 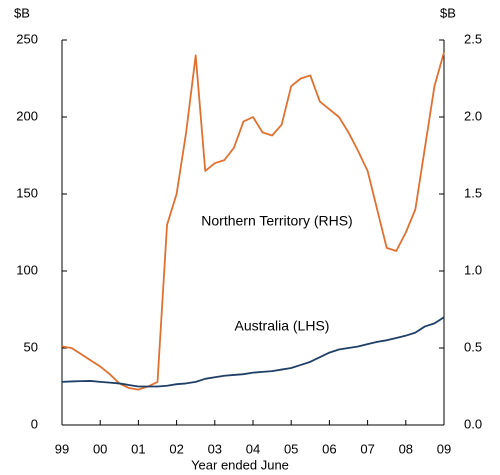 I want to click on x-tick-label: 08, so click(x=406, y=448).